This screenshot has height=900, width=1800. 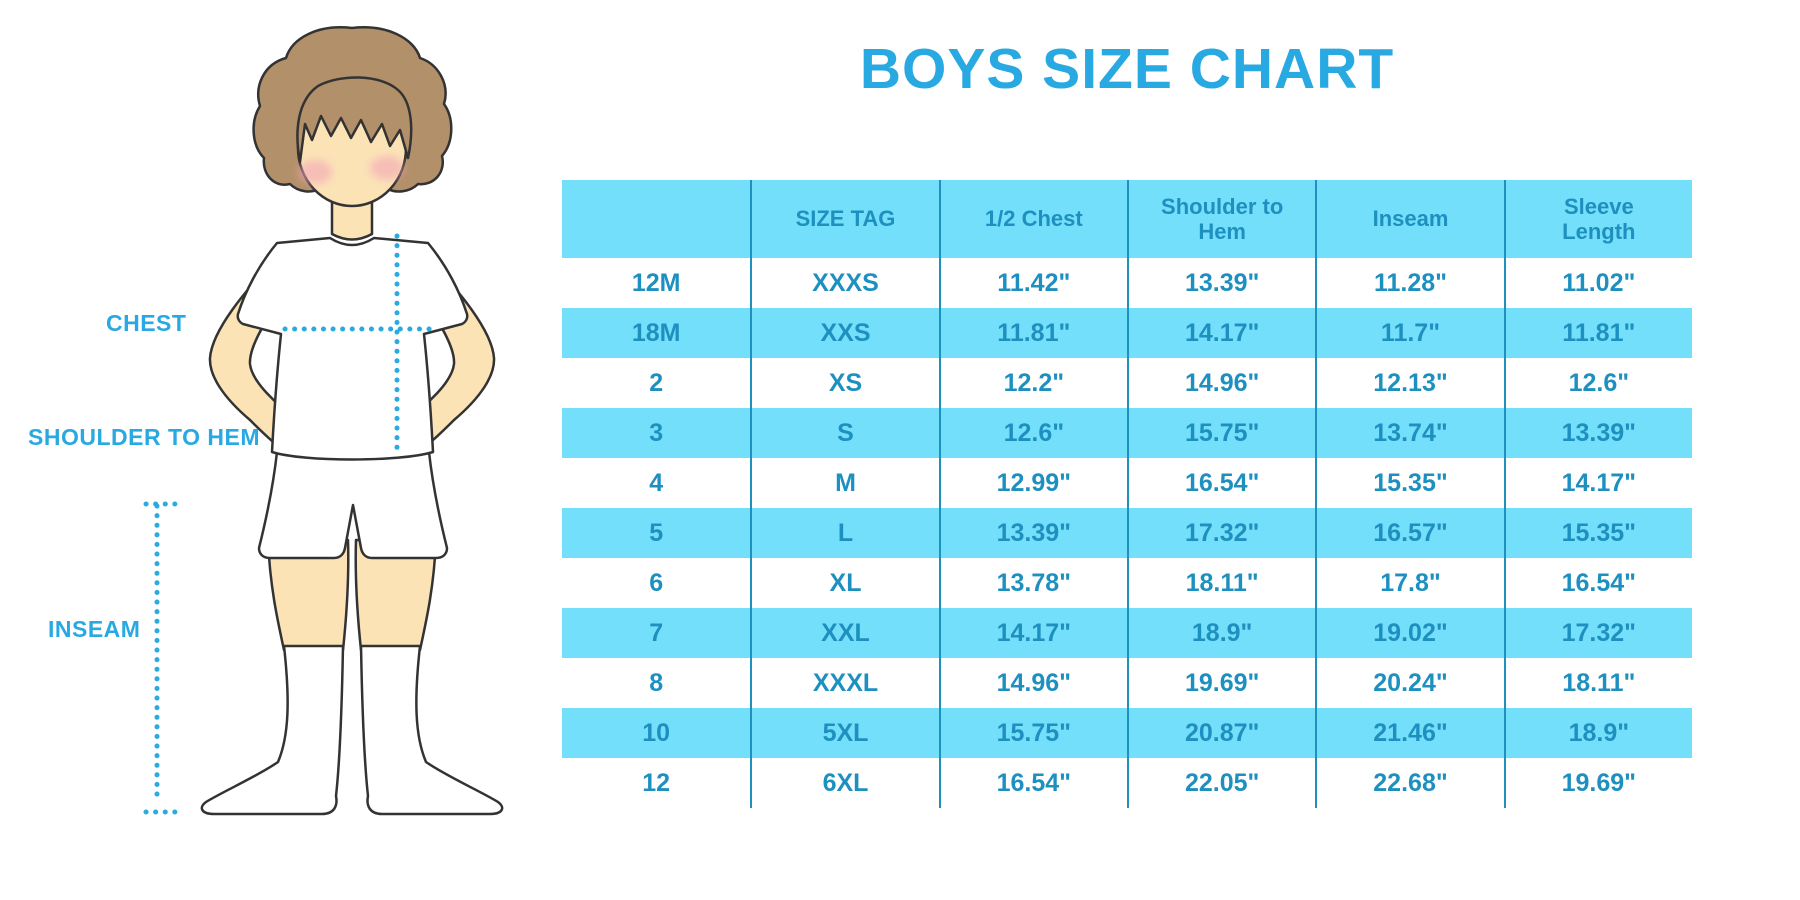 What do you see at coordinates (844, 283) in the screenshot?
I see `table-cell: XXXS` at bounding box center [844, 283].